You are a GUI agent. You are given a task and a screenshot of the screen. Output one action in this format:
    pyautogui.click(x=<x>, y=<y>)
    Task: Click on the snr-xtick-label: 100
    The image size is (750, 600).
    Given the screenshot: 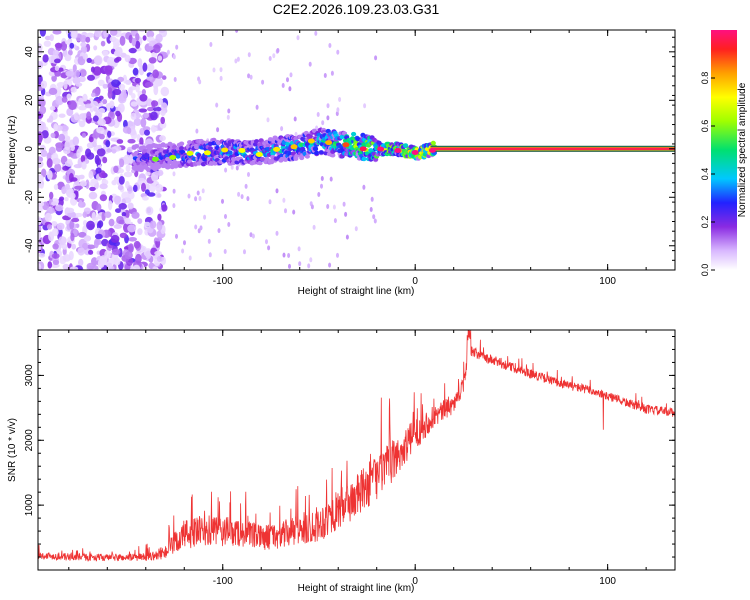 What is the action you would take?
    pyautogui.click(x=607, y=581)
    